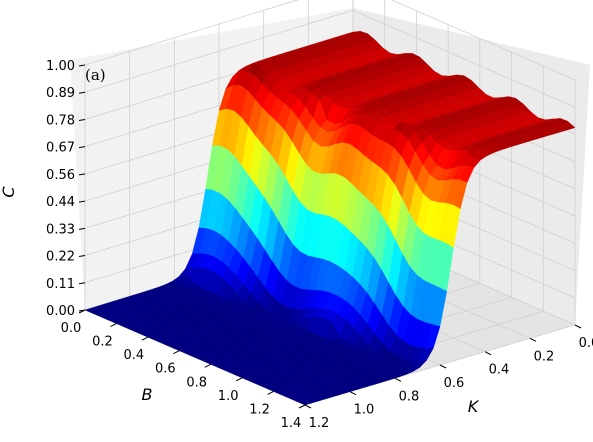 This screenshot has width=593, height=442. Describe the element at coordinates (409, 396) in the screenshot. I see `y-tick-label: 0.8` at that location.